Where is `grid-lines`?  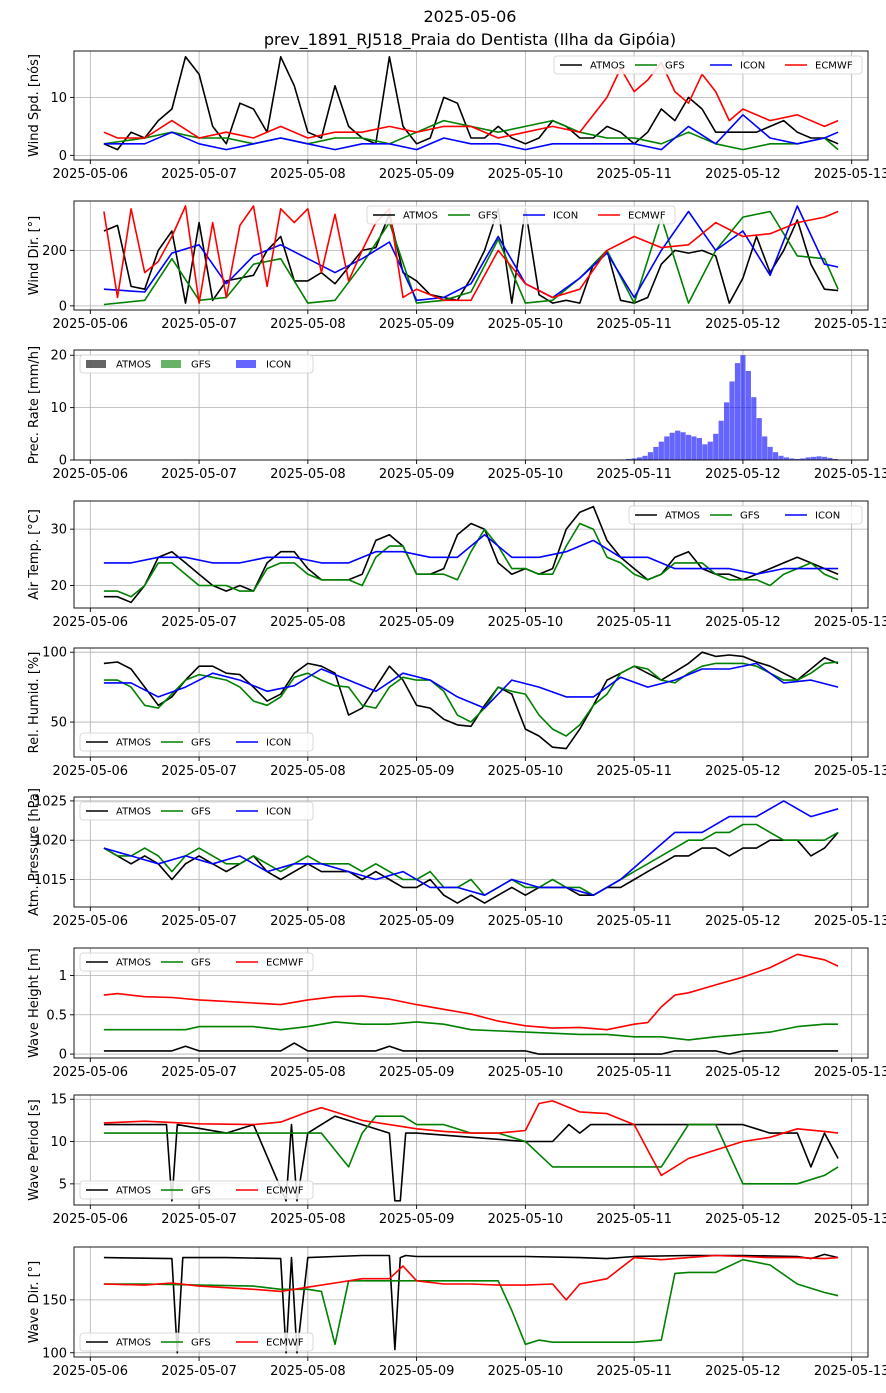 grid-lines is located at coordinates (471, 1302).